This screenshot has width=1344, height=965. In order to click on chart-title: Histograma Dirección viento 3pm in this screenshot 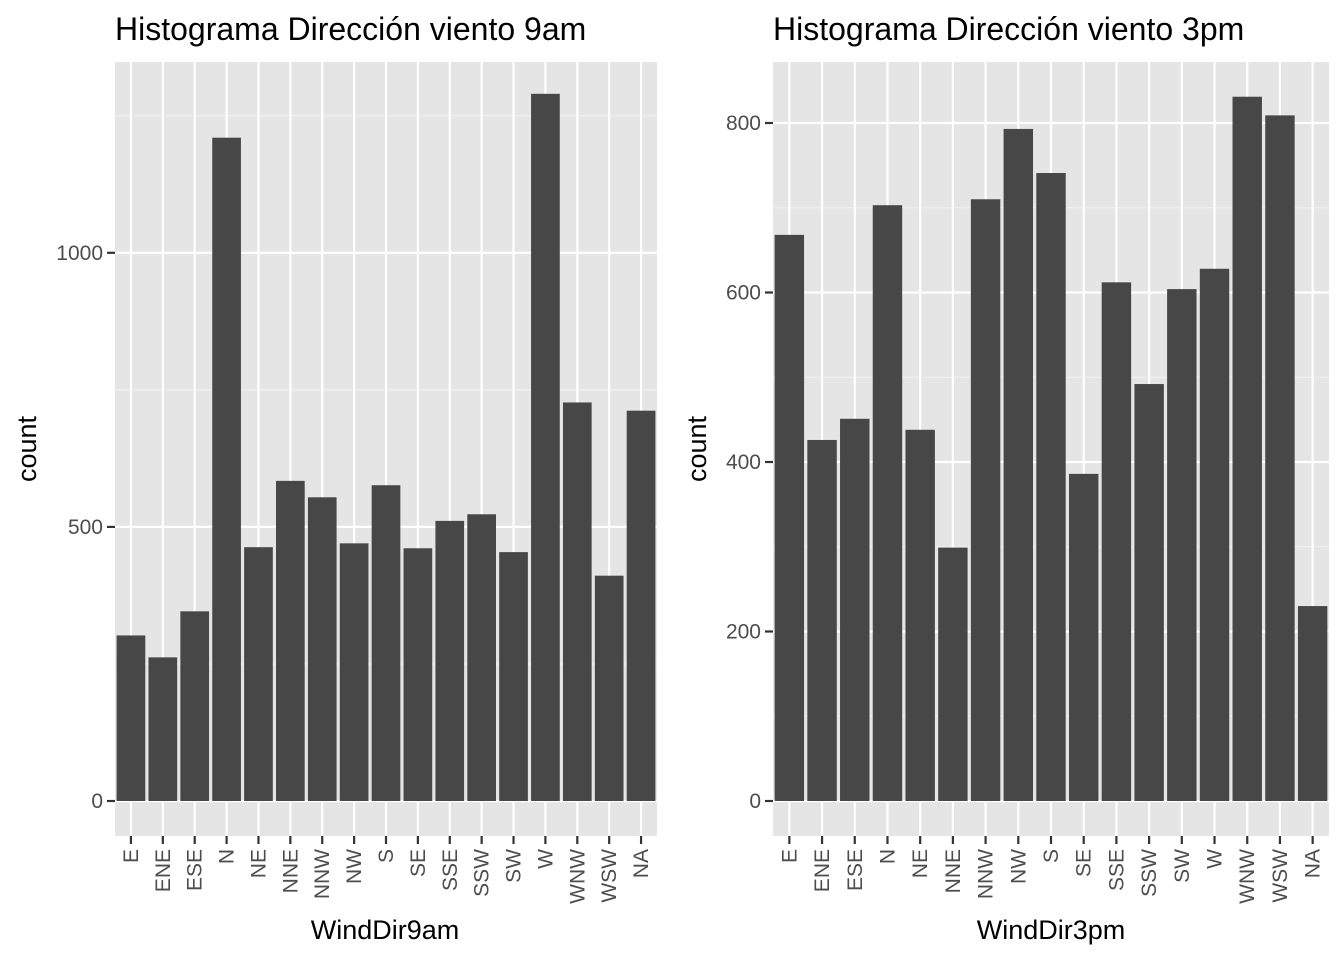, I will do `click(1008, 29)`.